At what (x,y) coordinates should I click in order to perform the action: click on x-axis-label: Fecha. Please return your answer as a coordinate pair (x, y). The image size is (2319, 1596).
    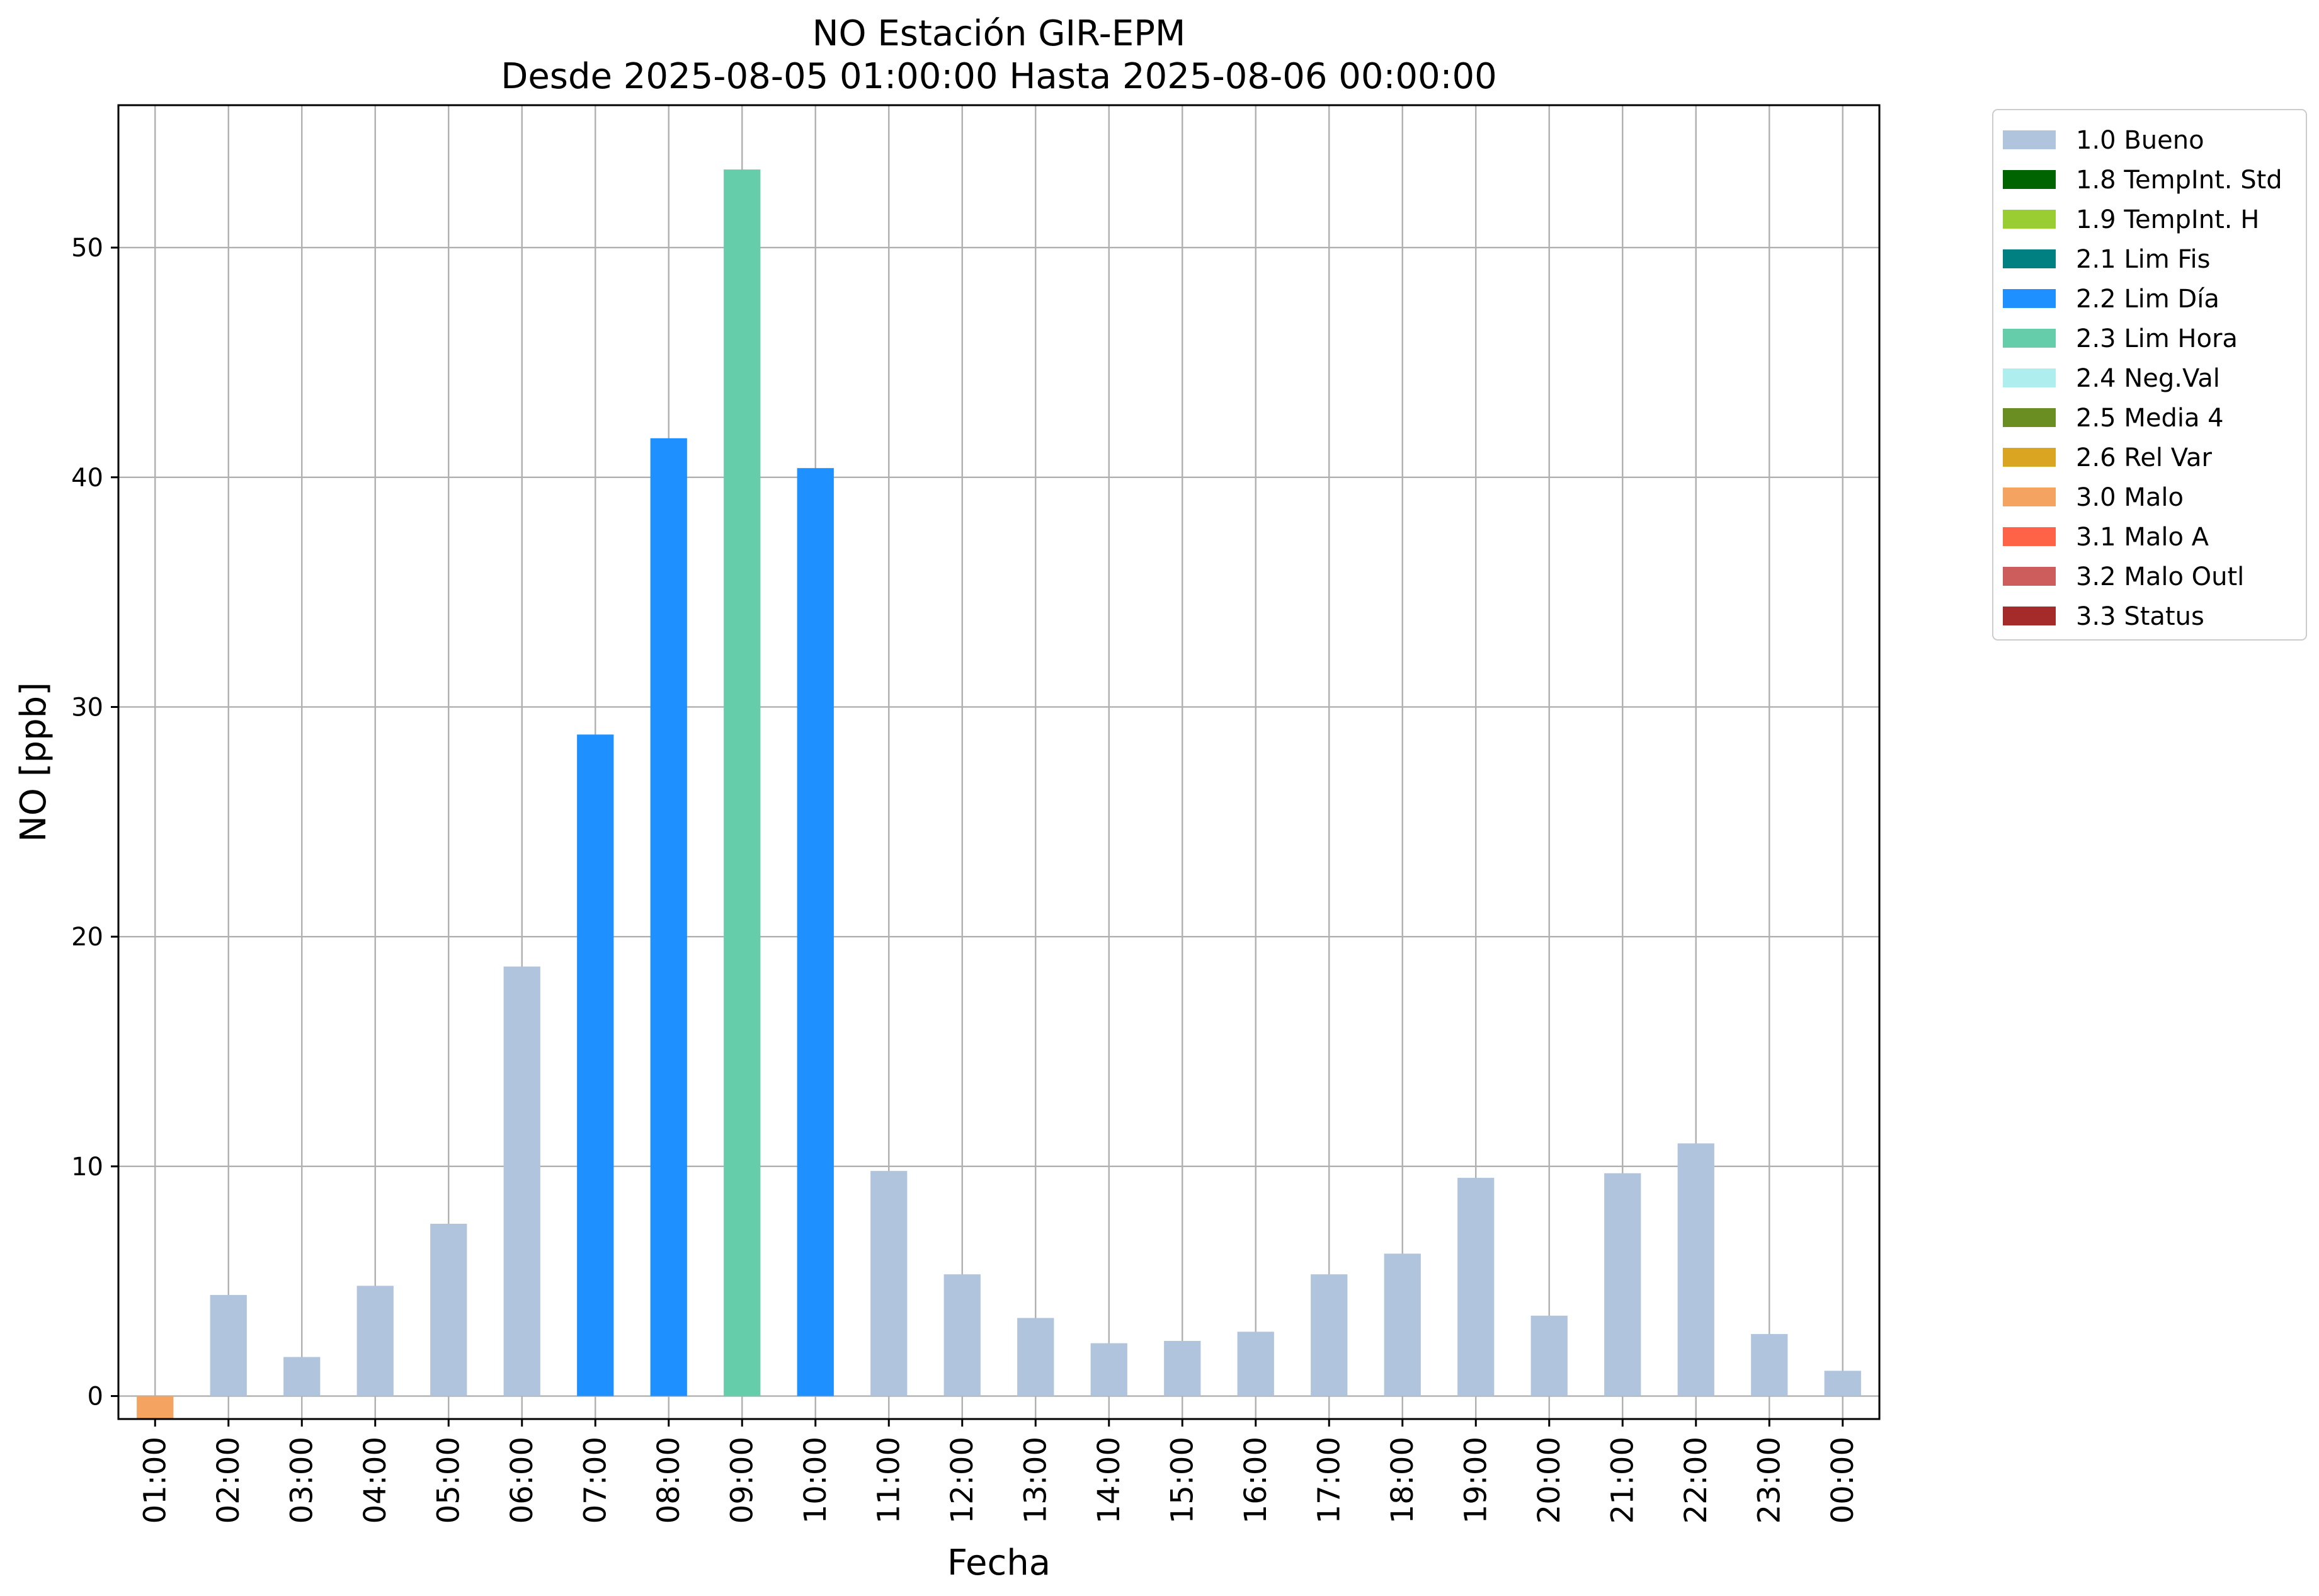
    Looking at the image, I should click on (999, 1562).